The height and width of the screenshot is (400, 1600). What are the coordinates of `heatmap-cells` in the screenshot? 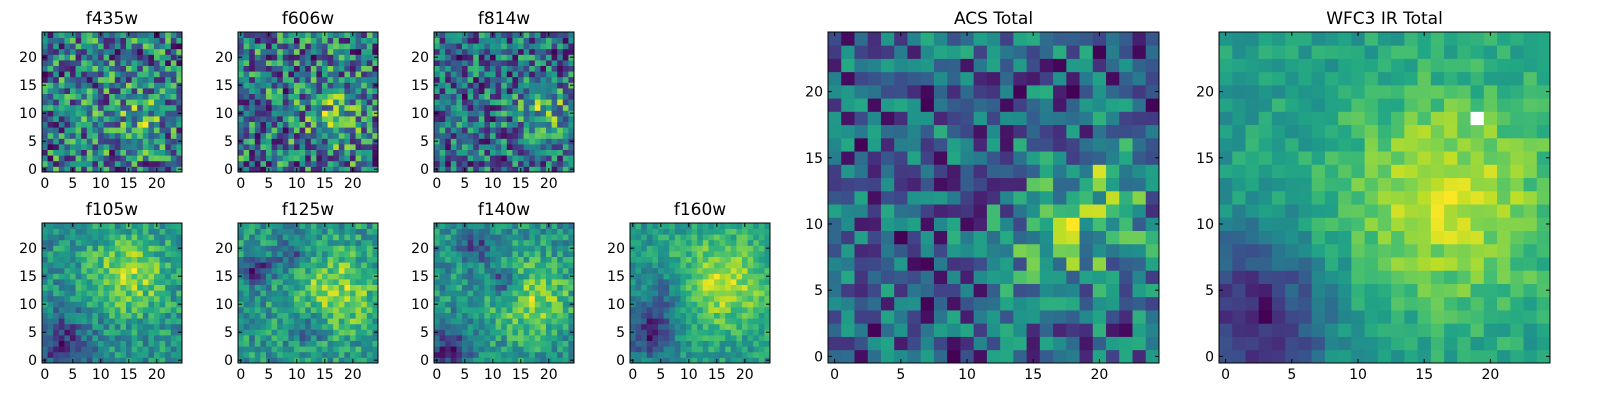 It's located at (504, 293).